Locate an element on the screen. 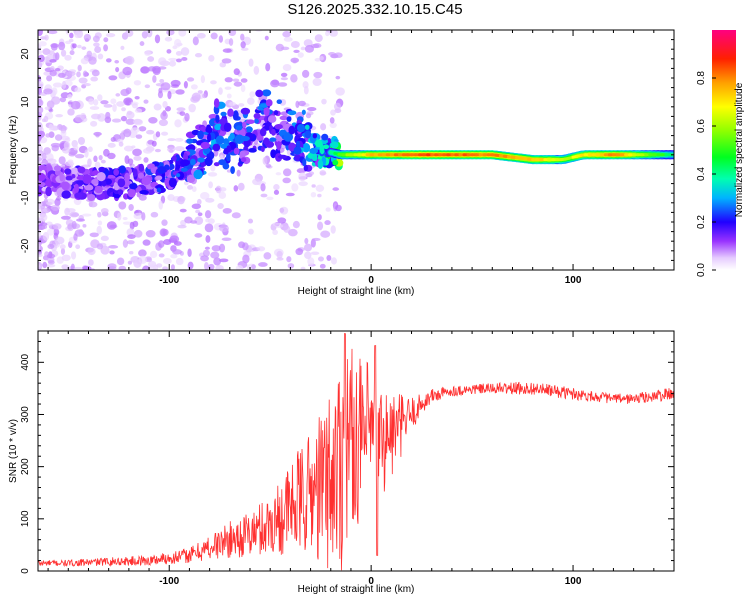 This screenshot has height=600, width=750. snr-y-tick-label: 300 is located at coordinates (25, 414).